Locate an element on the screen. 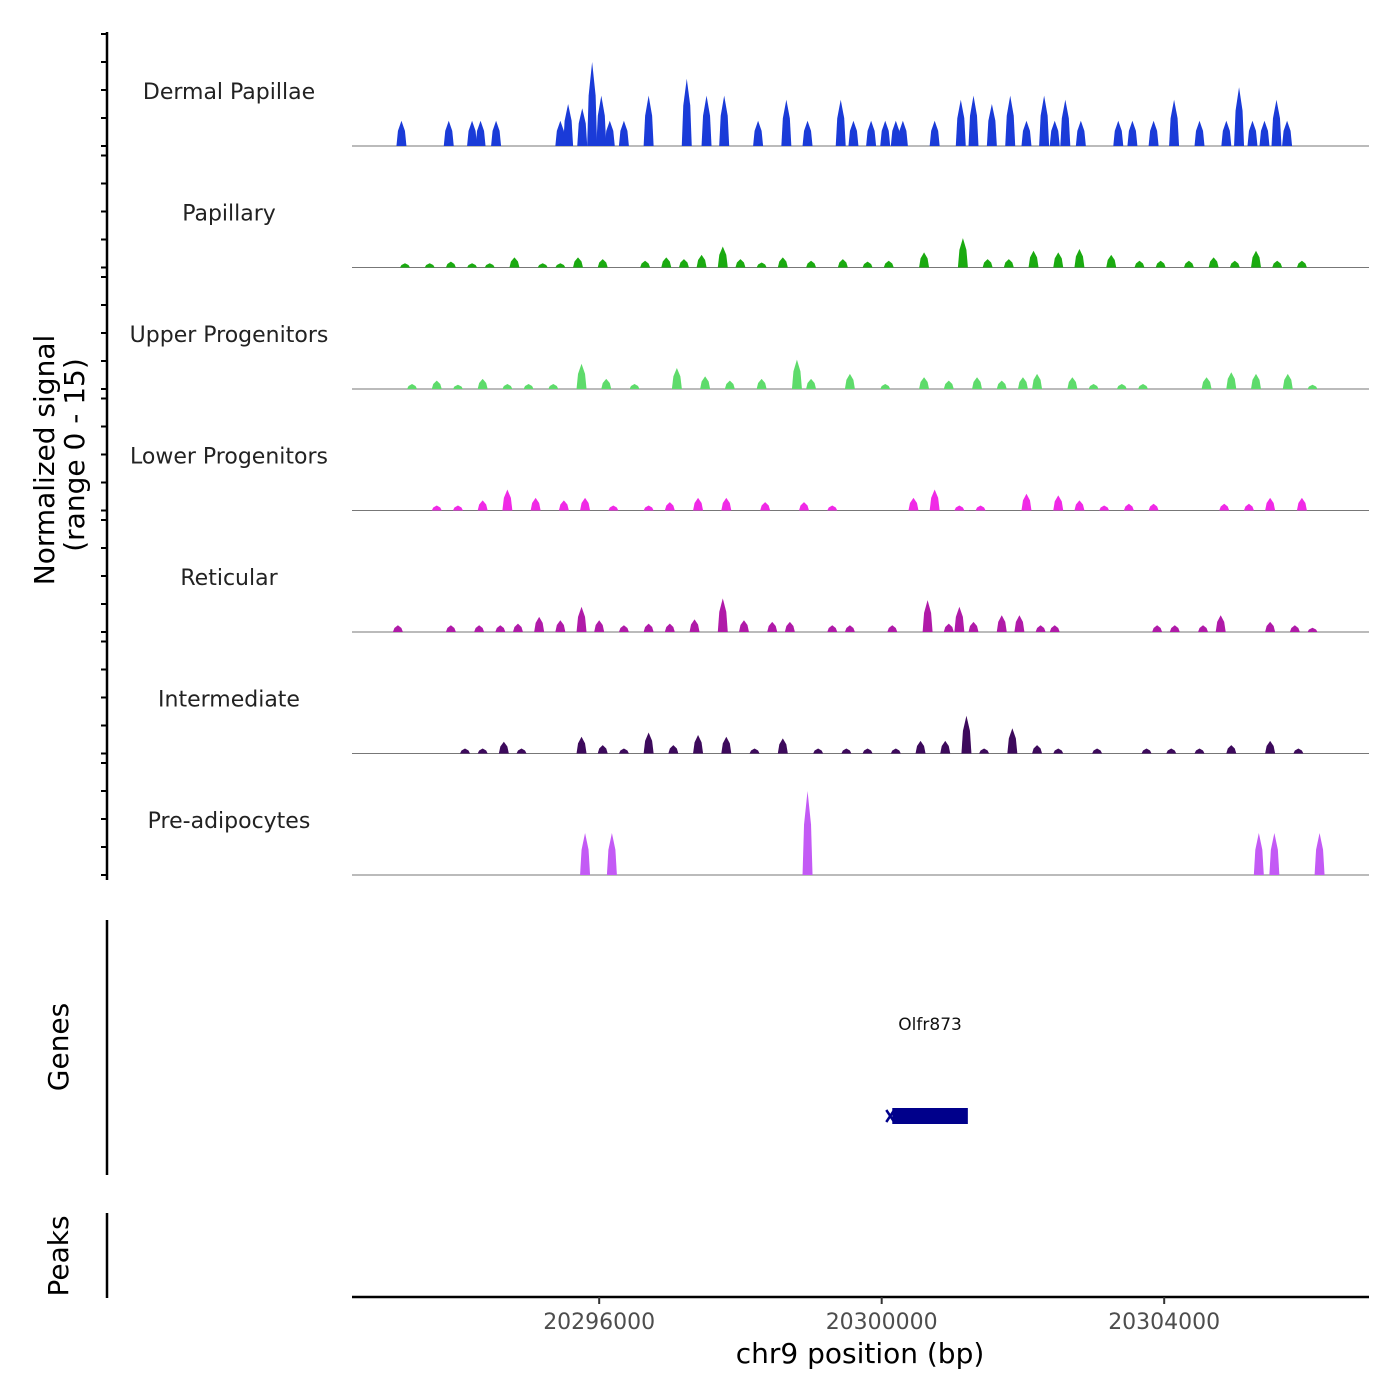  signal-y-ticks is located at coordinates (104, 454).